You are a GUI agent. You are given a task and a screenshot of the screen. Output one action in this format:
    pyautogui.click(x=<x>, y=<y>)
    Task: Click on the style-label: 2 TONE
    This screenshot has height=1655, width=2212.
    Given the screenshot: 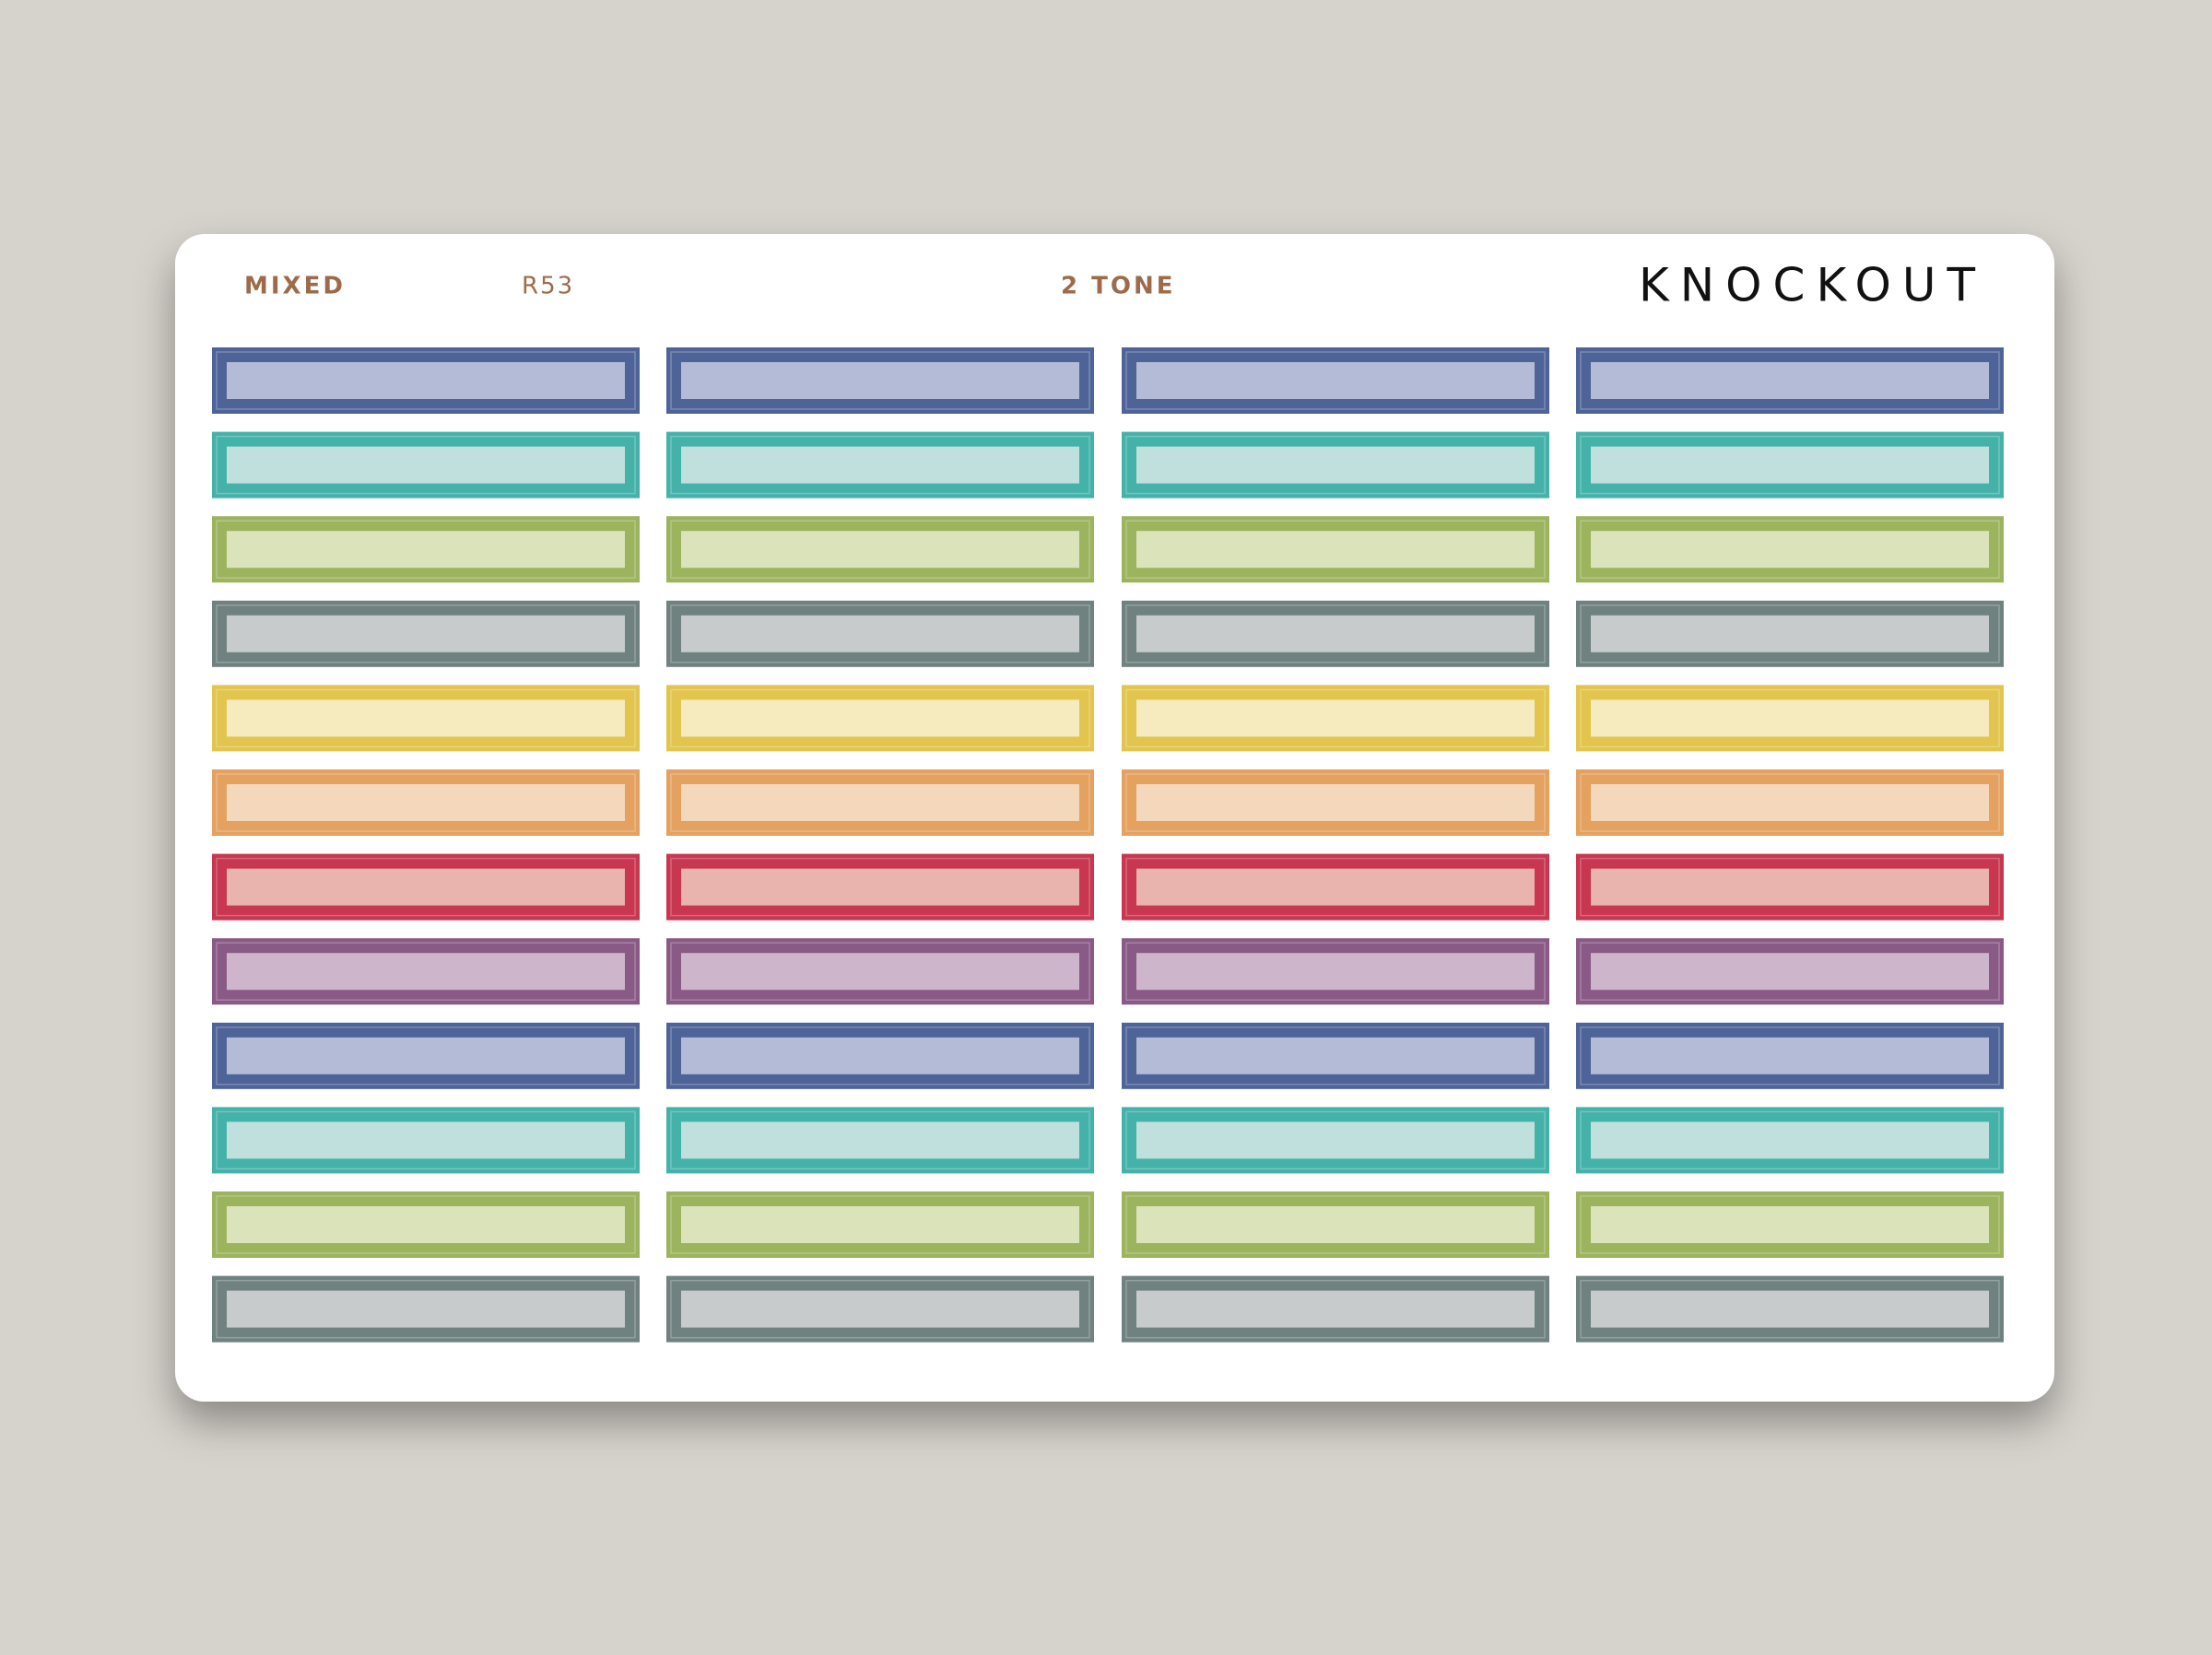 What is the action you would take?
    pyautogui.click(x=1118, y=286)
    